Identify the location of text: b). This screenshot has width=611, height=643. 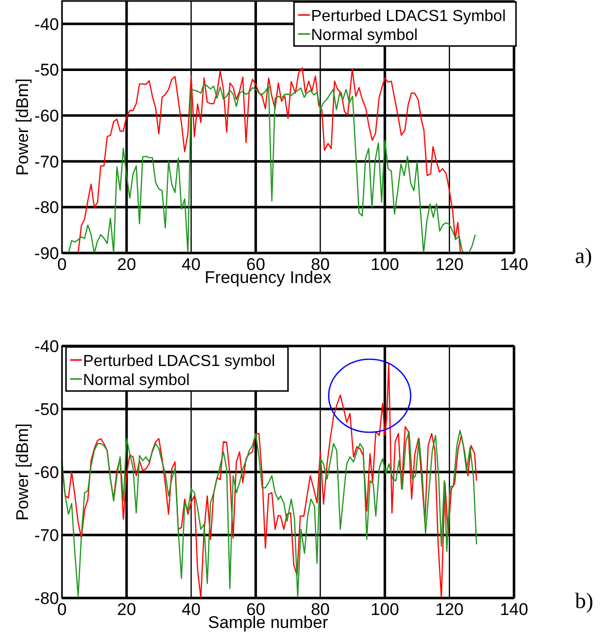
(584, 600).